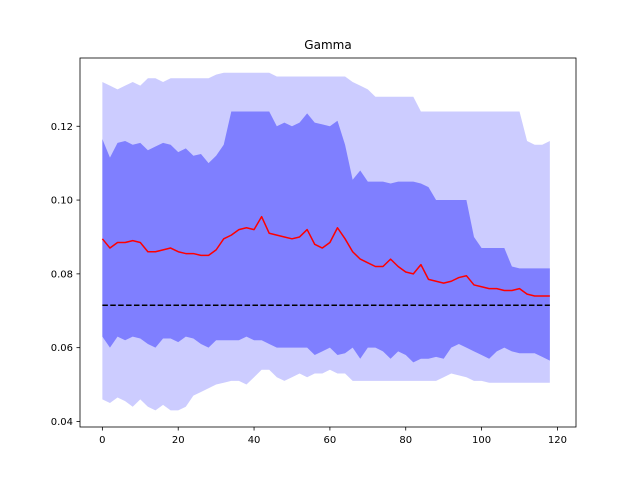  I want to click on y-tick-label: 0.10, so click(62, 201).